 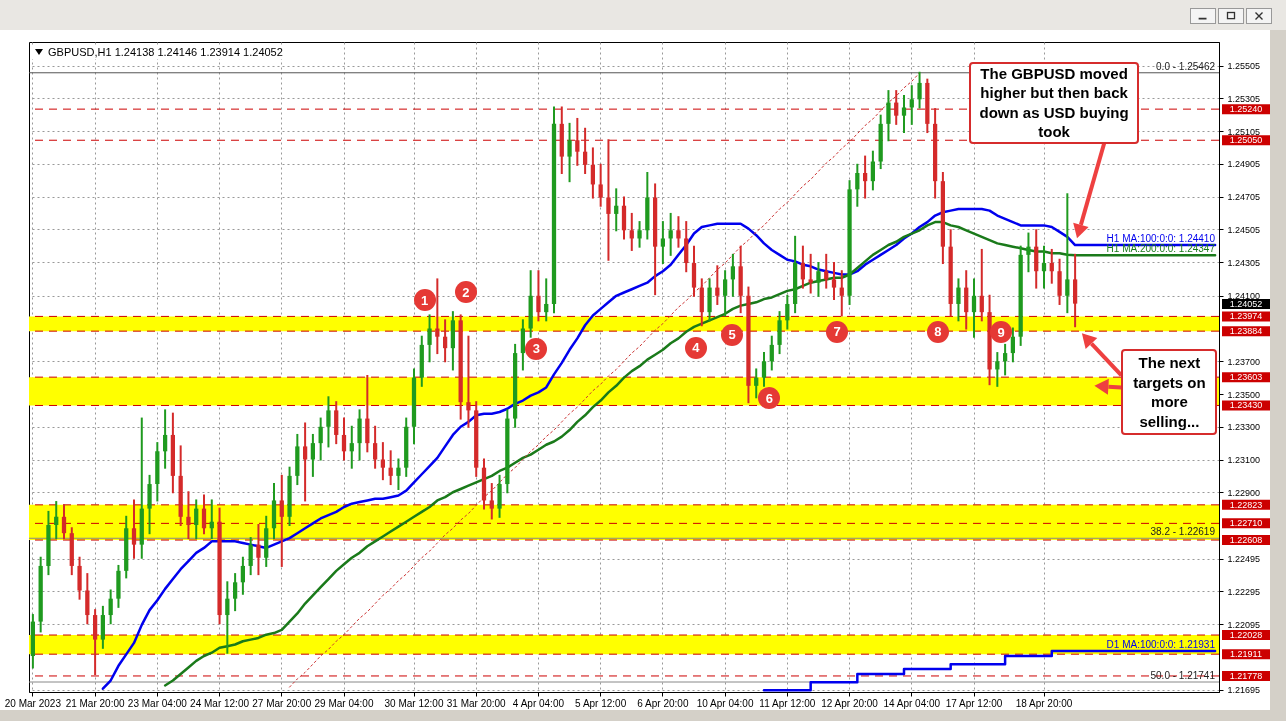 What do you see at coordinates (1246, 540) in the screenshot?
I see `ref-line-label: 1.22608` at bounding box center [1246, 540].